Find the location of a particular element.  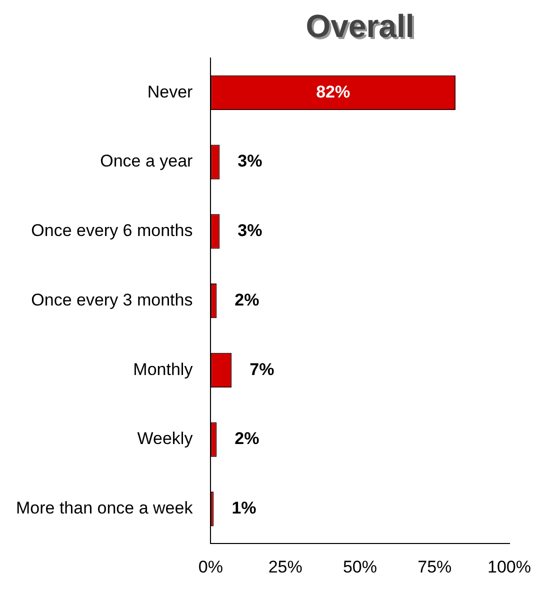

data-label: 82% is located at coordinates (333, 92).